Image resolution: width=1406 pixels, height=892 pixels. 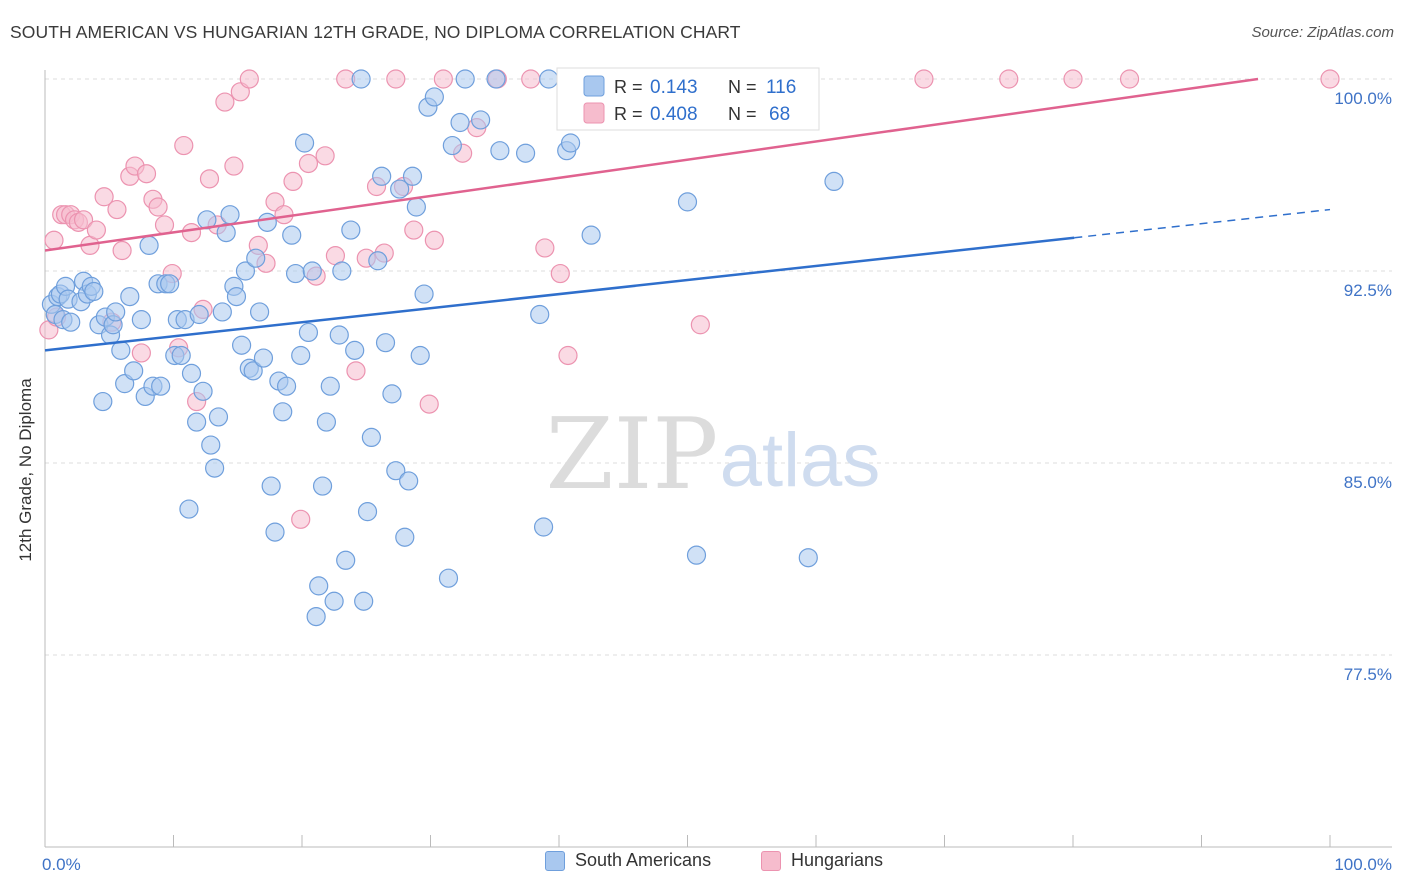 What do you see at coordinates (800, 460) in the screenshot?
I see `watermark-atlas: atlas` at bounding box center [800, 460].